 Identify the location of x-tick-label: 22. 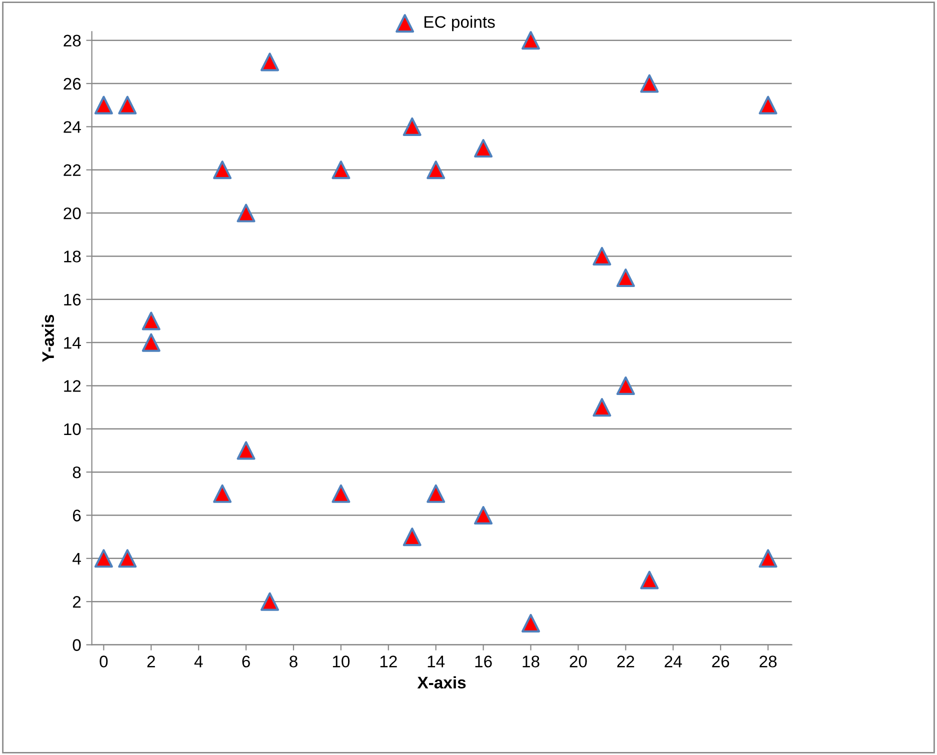
(625, 662).